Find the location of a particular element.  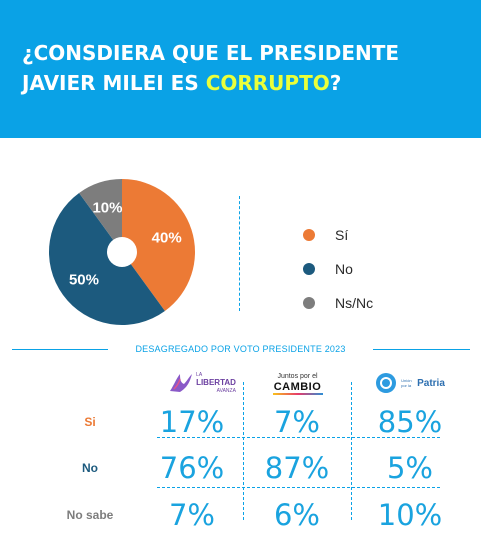

bird-icon is located at coordinates (181, 383).